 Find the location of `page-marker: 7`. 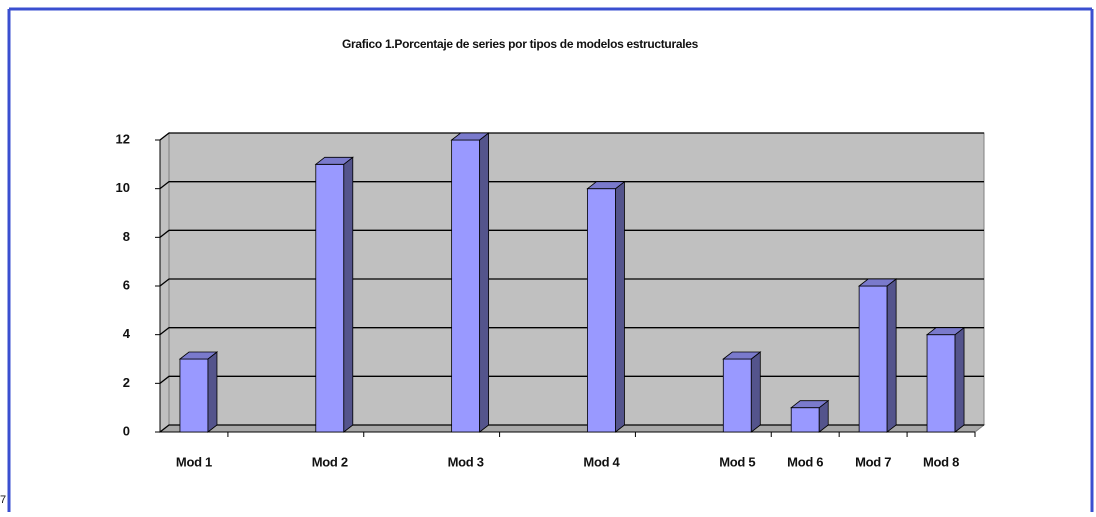

page-marker: 7 is located at coordinates (3, 500).